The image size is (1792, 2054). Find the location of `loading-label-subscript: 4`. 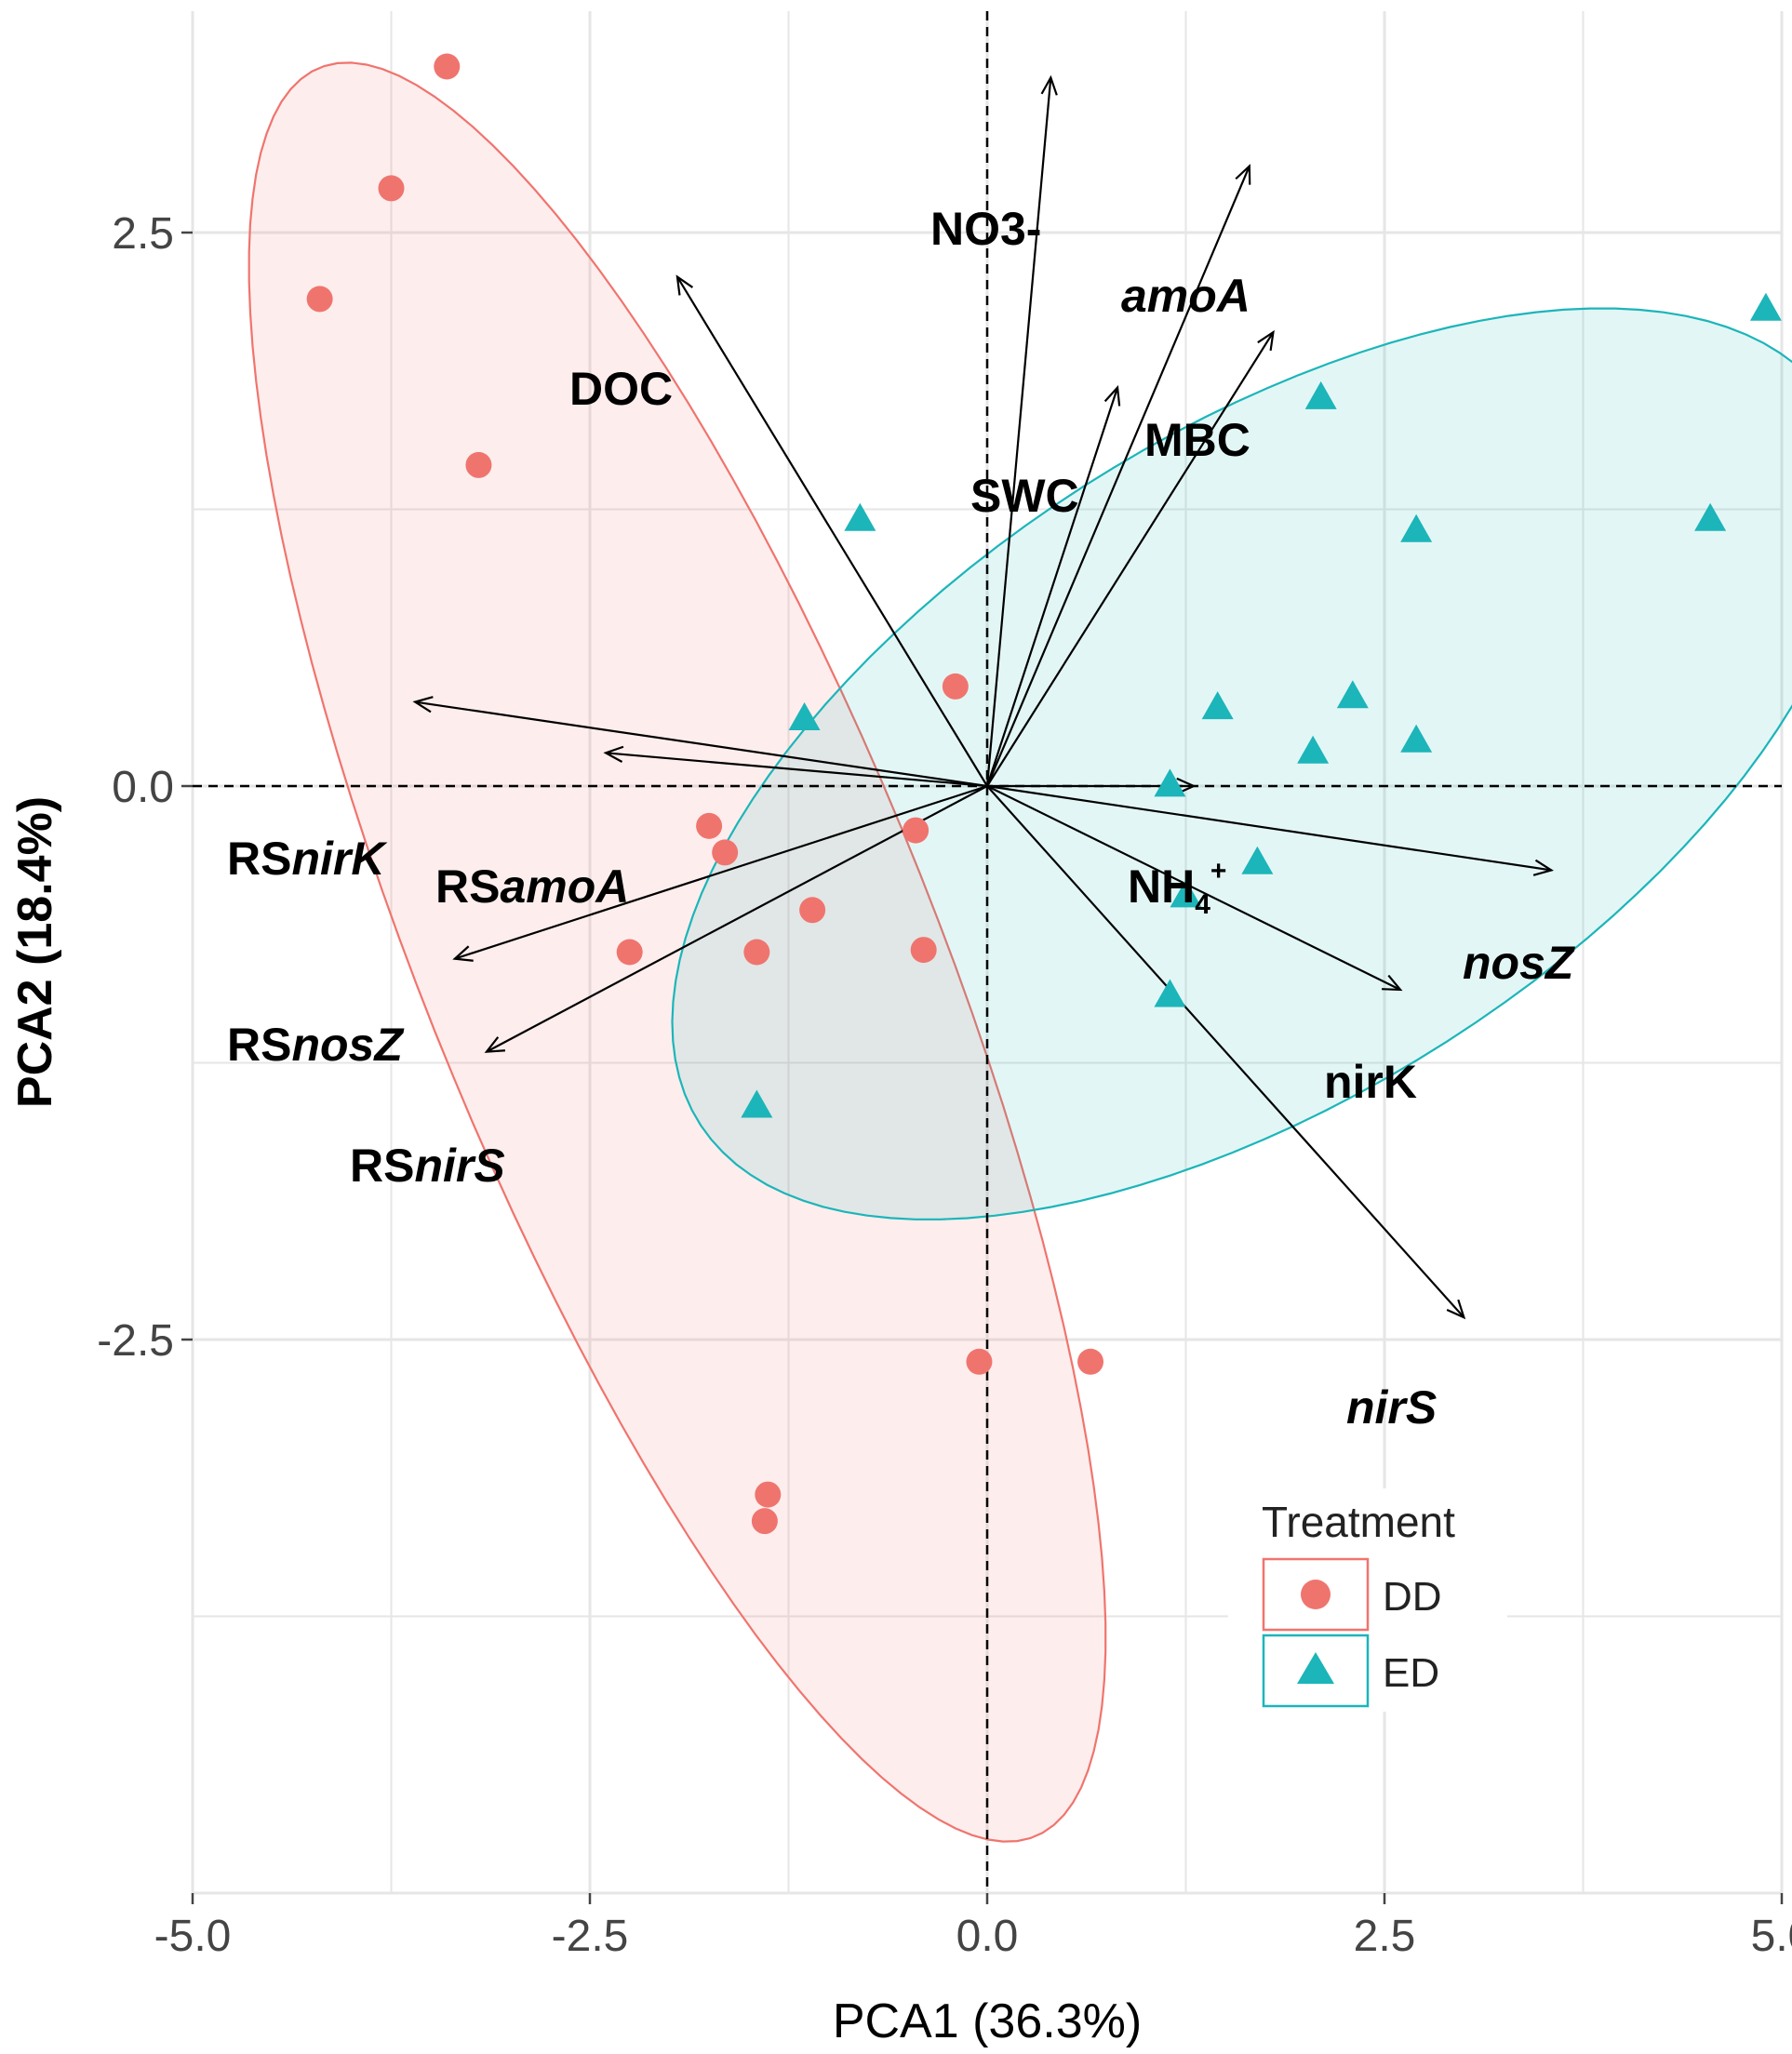

loading-label-subscript: 4 is located at coordinates (1203, 904).